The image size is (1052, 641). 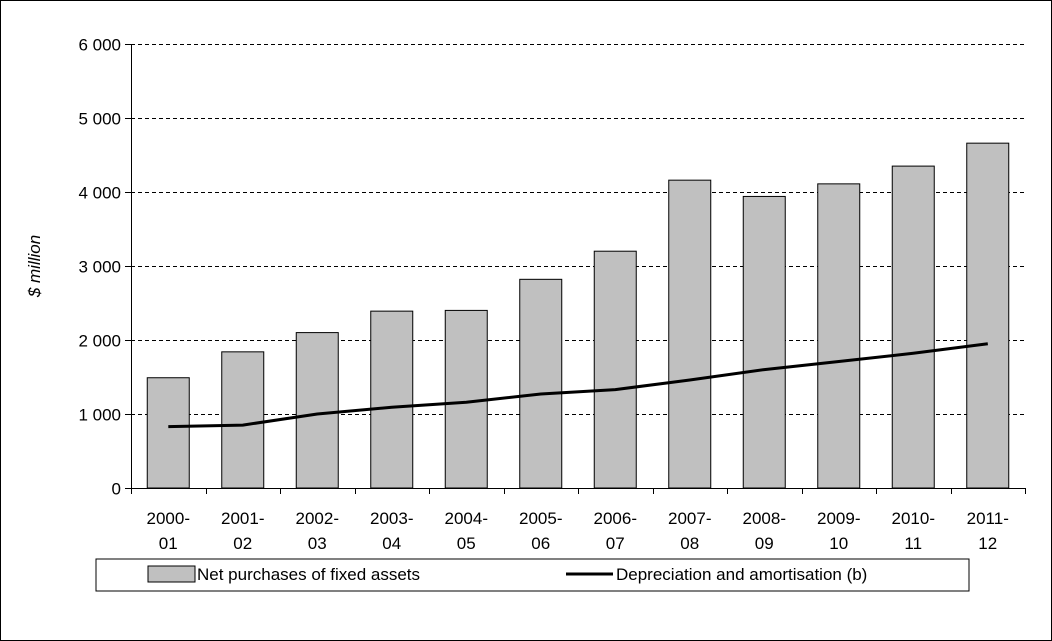 I want to click on x-tick-label: 10, so click(x=838, y=543).